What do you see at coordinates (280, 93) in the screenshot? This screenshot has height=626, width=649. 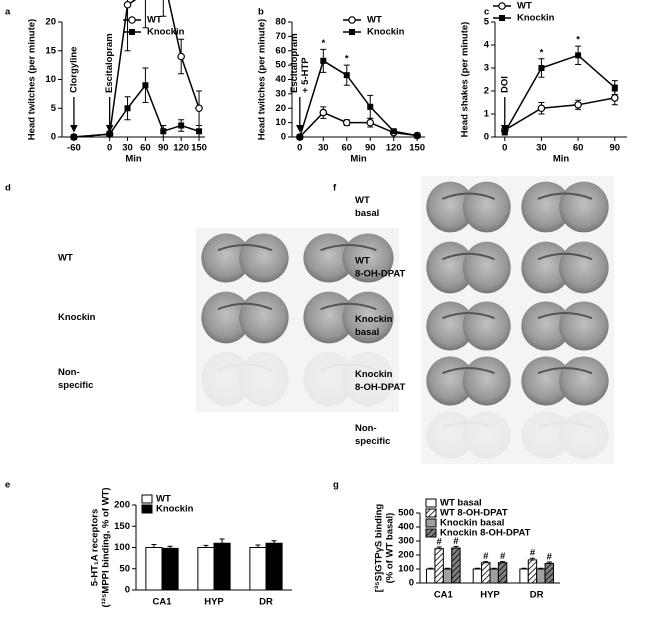 I see `y-tick-label: 30` at bounding box center [280, 93].